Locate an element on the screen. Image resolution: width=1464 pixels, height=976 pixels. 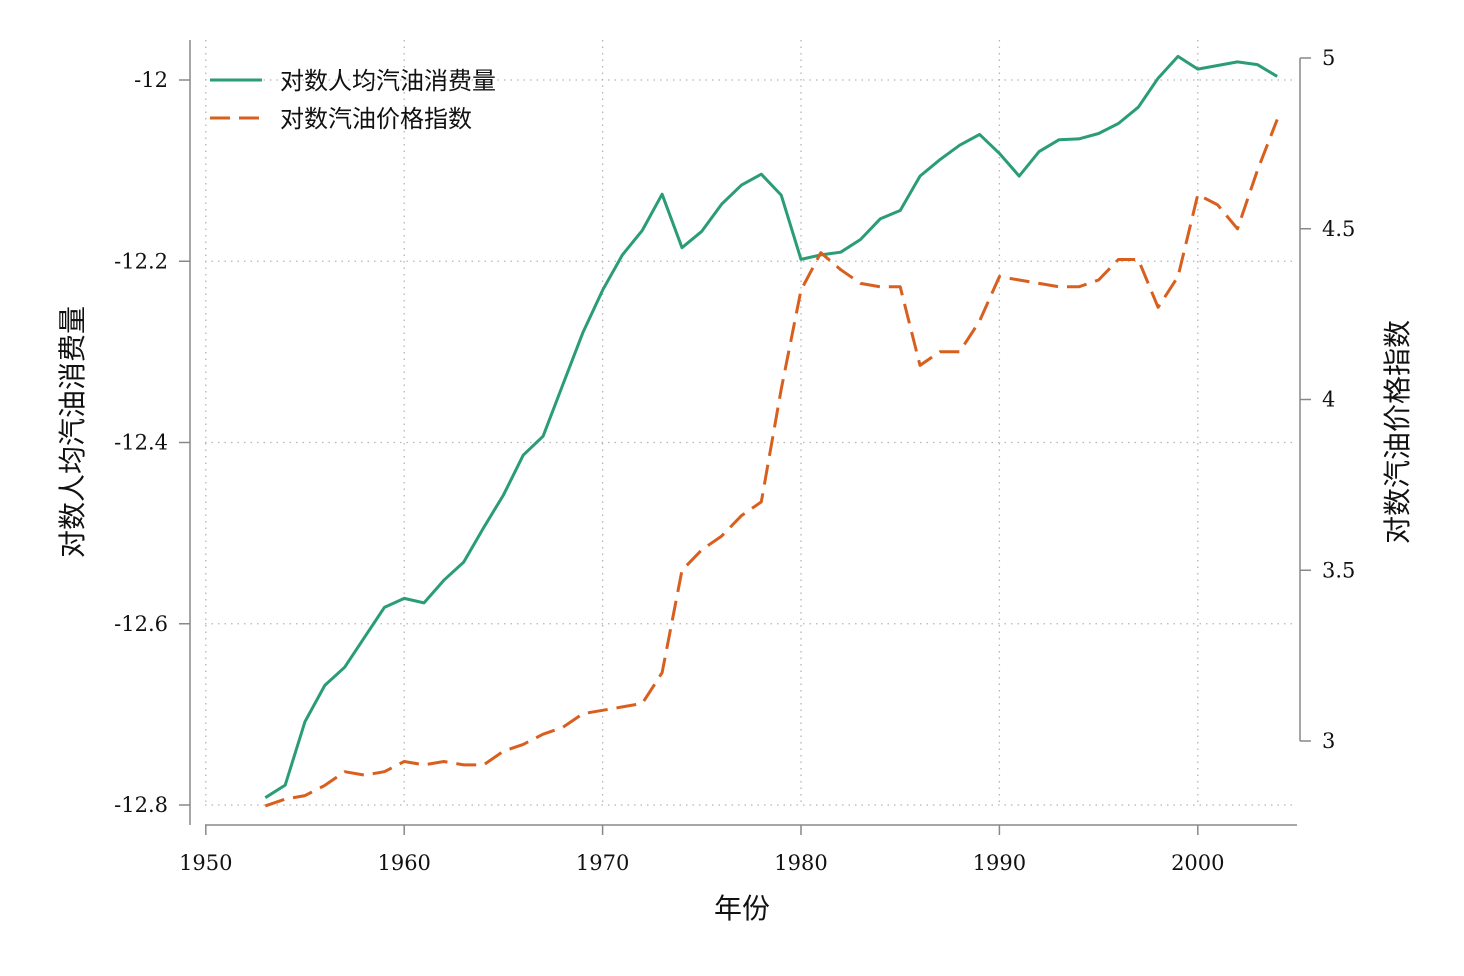
x-tick-label: 1990 is located at coordinates (999, 863).